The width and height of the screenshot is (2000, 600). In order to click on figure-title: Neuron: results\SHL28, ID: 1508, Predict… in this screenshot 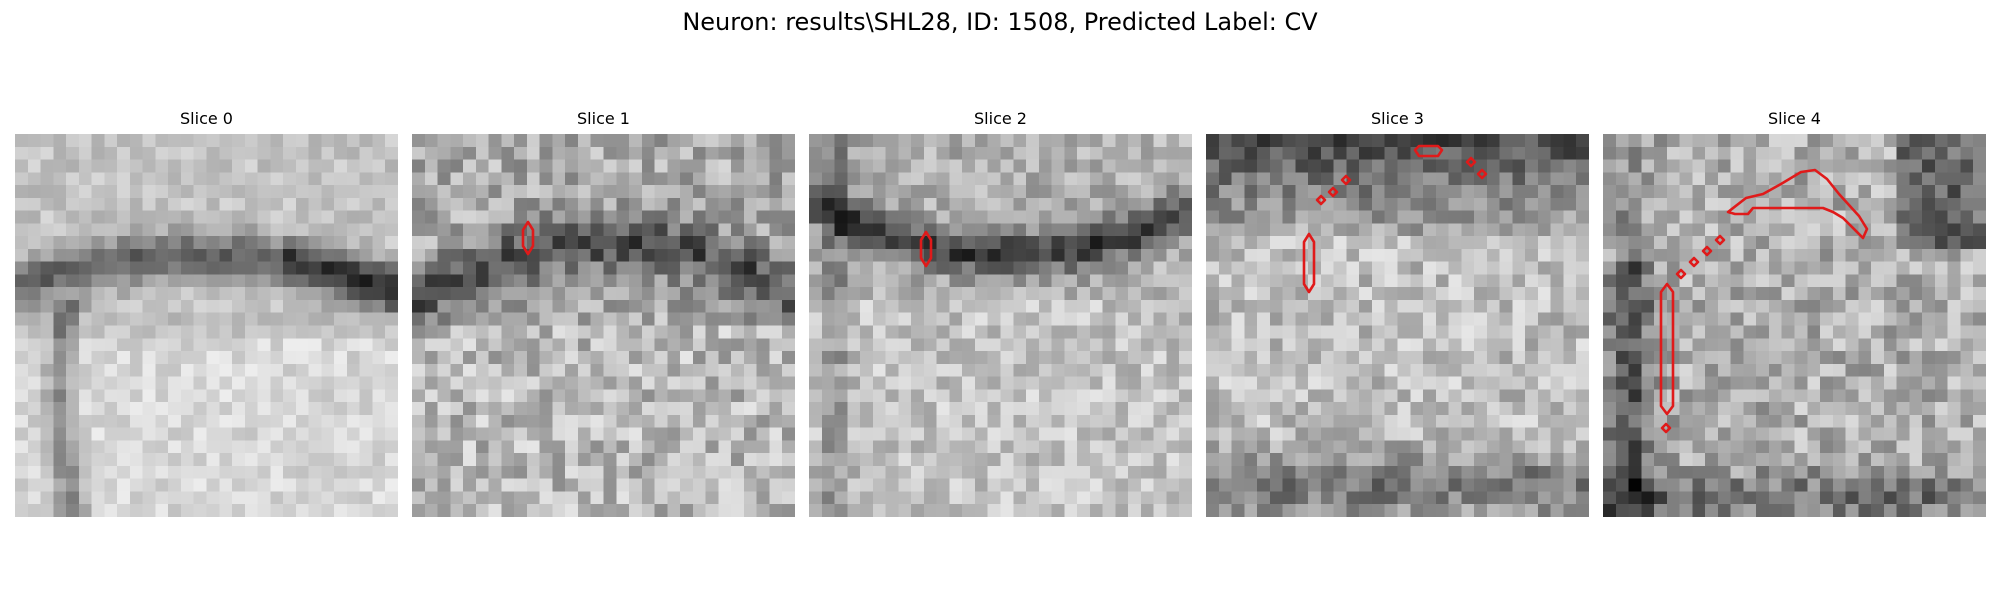, I will do `click(1000, 22)`.